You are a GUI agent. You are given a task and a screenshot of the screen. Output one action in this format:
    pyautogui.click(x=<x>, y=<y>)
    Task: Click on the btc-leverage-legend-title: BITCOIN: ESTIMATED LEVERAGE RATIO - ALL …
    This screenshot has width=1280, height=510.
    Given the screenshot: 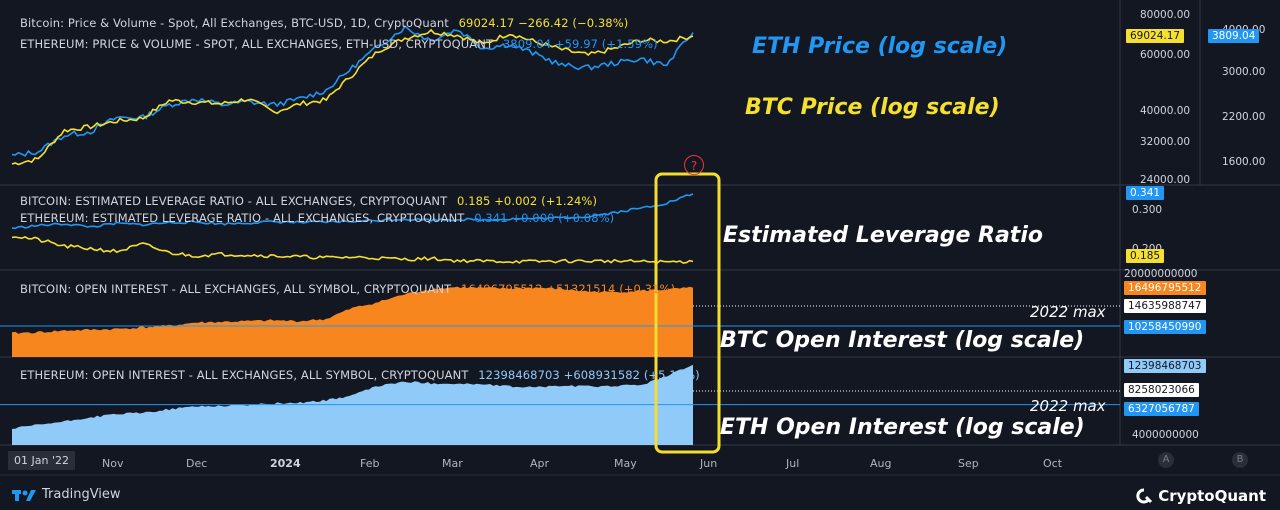 What is the action you would take?
    pyautogui.click(x=234, y=201)
    